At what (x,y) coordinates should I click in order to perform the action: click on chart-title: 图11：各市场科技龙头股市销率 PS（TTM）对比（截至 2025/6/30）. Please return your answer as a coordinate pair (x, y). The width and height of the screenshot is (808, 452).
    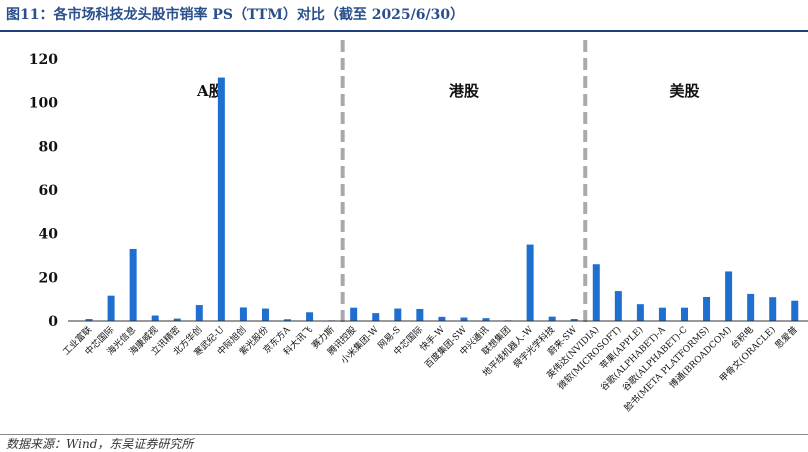
    Looking at the image, I should click on (235, 15).